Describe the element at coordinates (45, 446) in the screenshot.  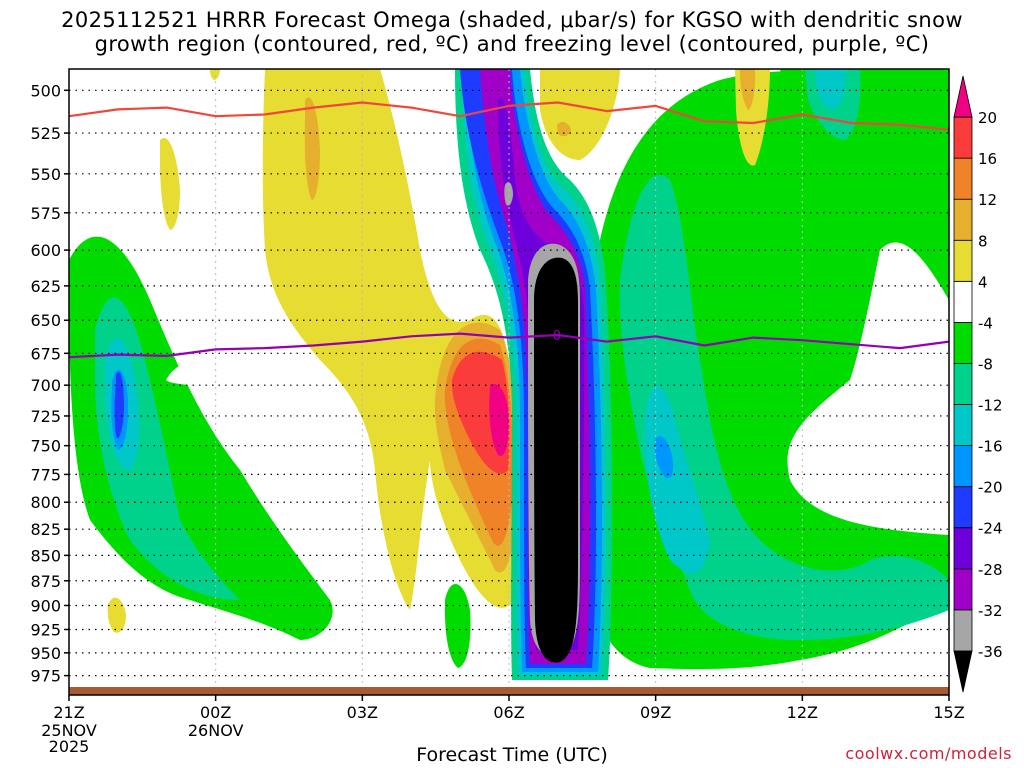
I see `y-tick-label: 750` at that location.